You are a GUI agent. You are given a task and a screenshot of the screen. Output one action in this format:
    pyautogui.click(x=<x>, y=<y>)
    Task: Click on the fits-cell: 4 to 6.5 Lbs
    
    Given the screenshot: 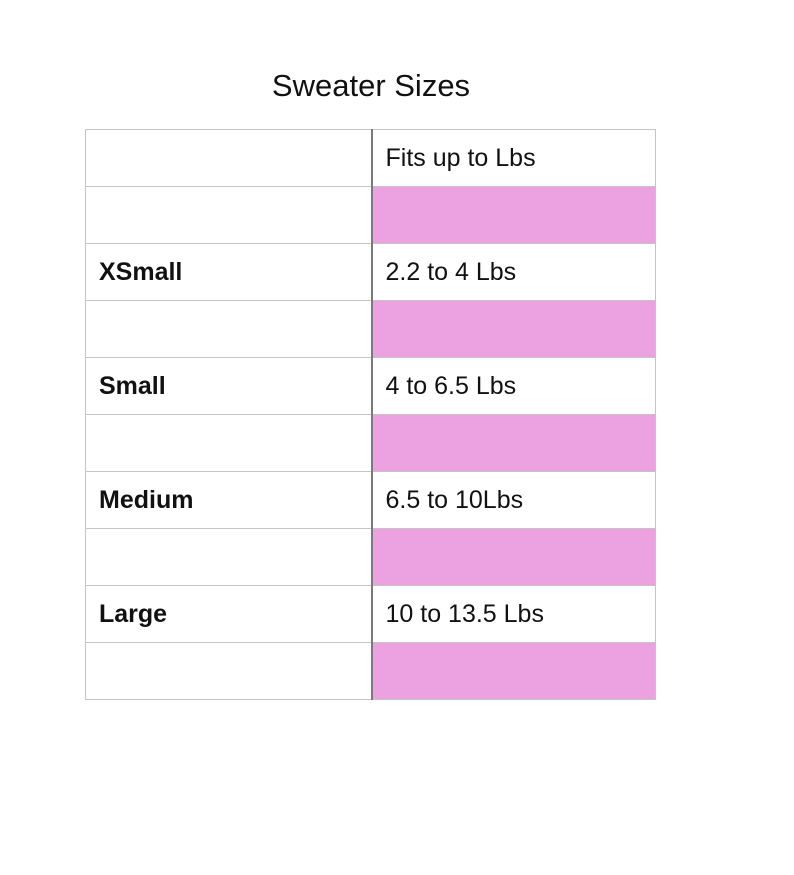 What is the action you would take?
    pyautogui.click(x=513, y=386)
    